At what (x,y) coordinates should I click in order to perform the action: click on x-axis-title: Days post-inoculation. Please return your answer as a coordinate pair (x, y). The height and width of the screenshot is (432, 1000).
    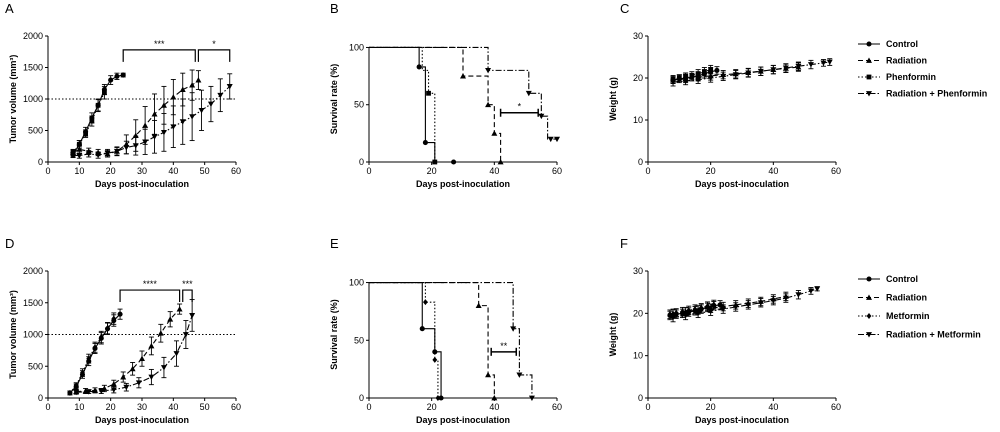
    Looking at the image, I should click on (142, 184).